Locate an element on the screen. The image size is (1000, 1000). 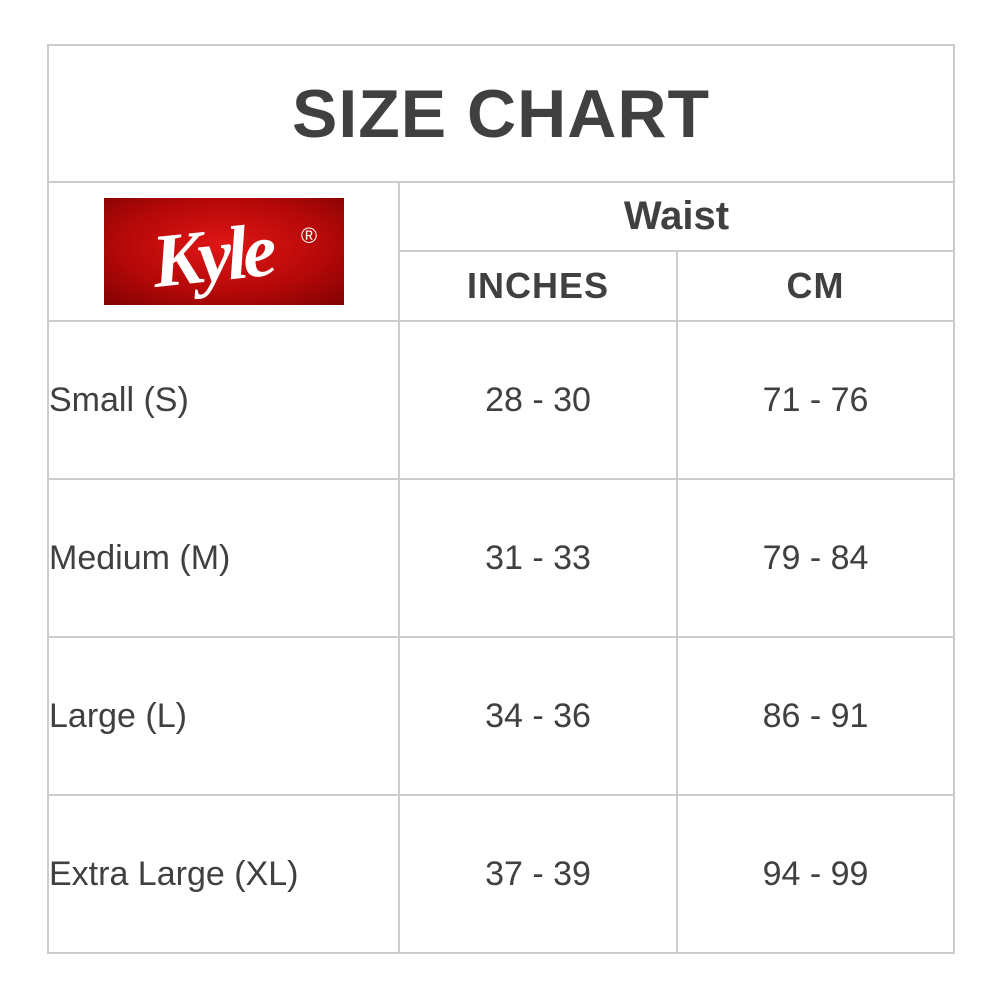
cm-value: 94 - 99 is located at coordinates (815, 874).